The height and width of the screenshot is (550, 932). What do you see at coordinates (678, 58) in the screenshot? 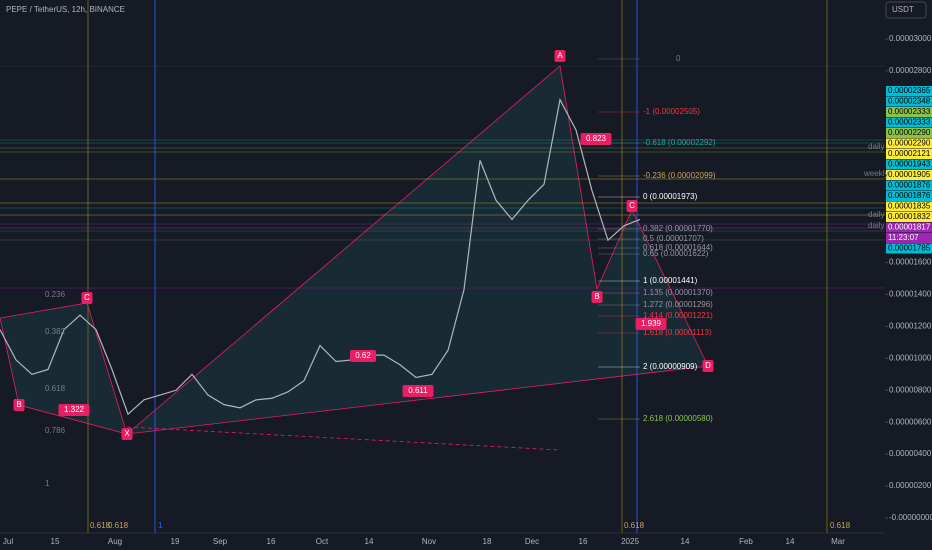
I see `fib-label: 0` at bounding box center [678, 58].